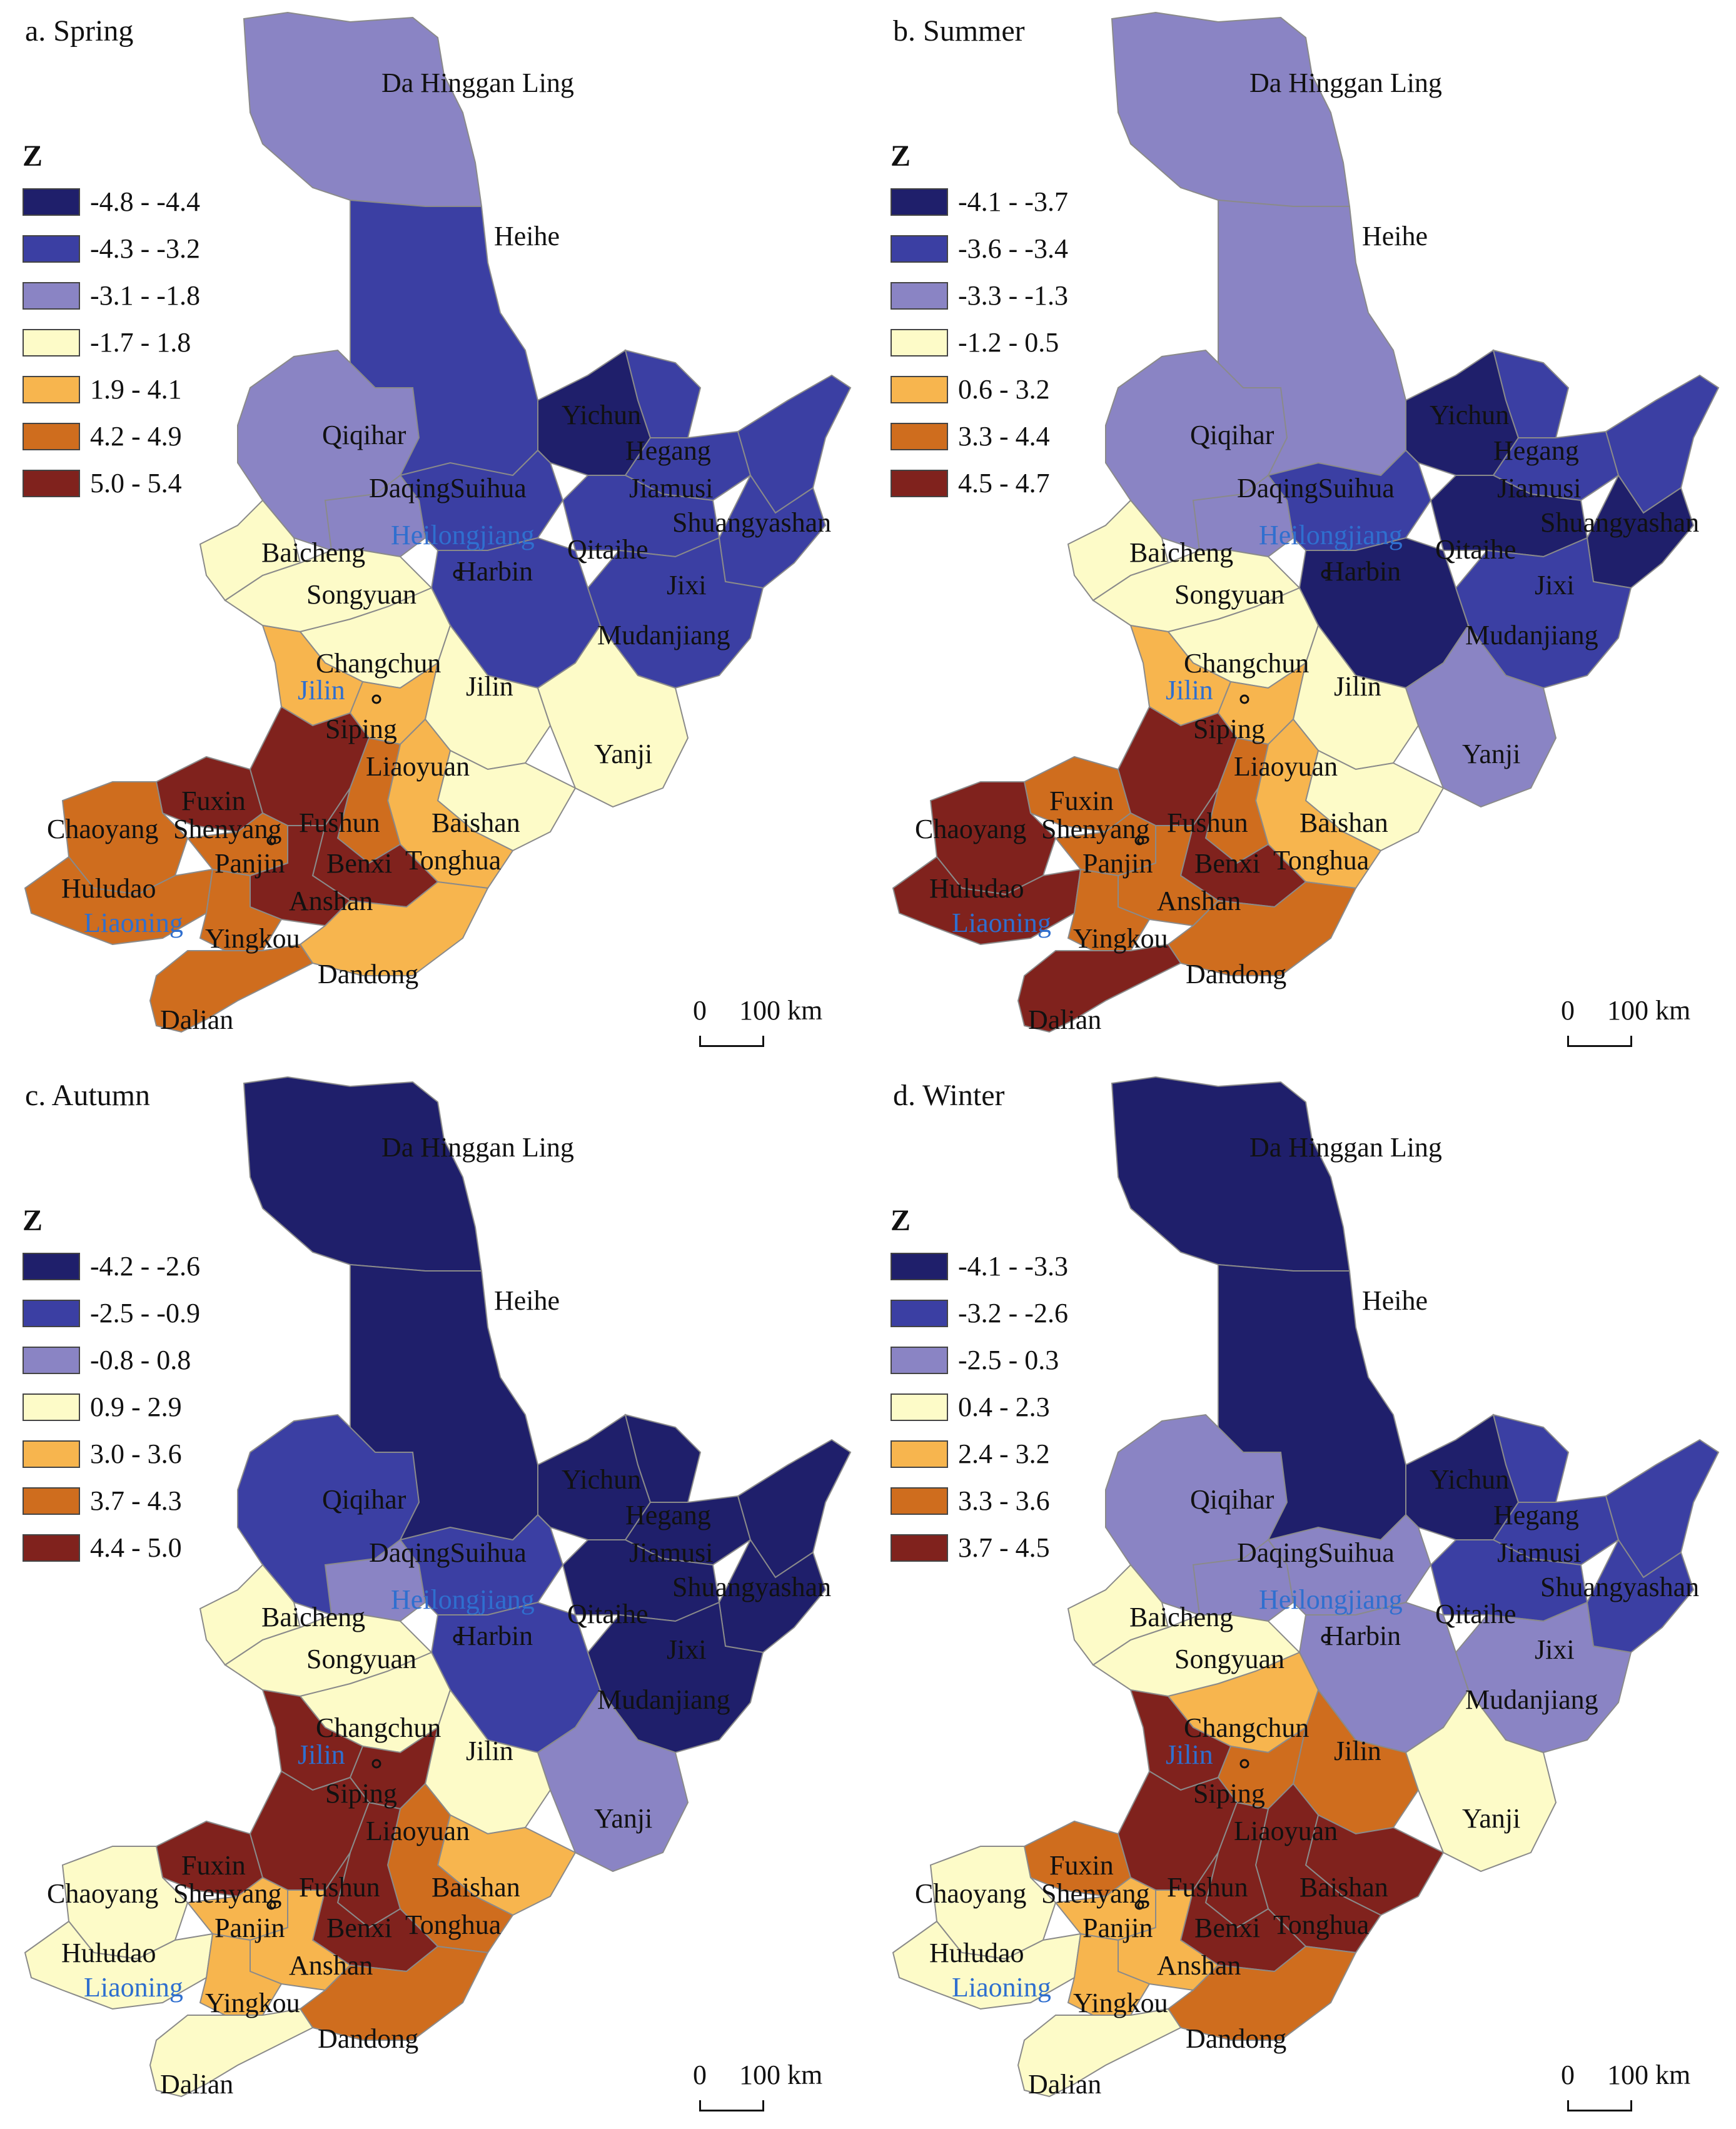  I want to click on place-label: Huludao, so click(976, 888).